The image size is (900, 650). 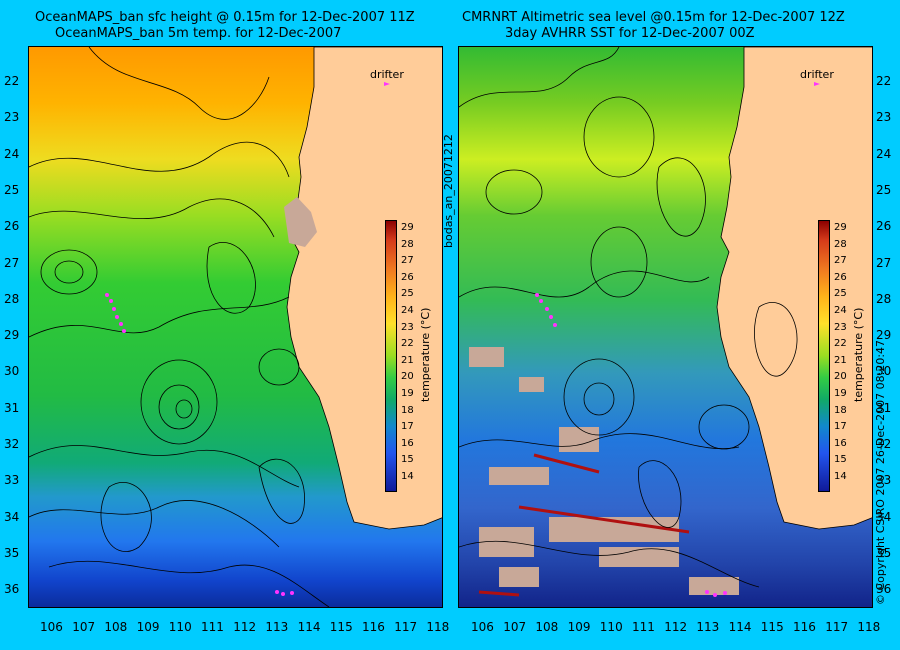 What do you see at coordinates (373, 627) in the screenshot?
I see `lon-tick-label: 116` at bounding box center [373, 627].